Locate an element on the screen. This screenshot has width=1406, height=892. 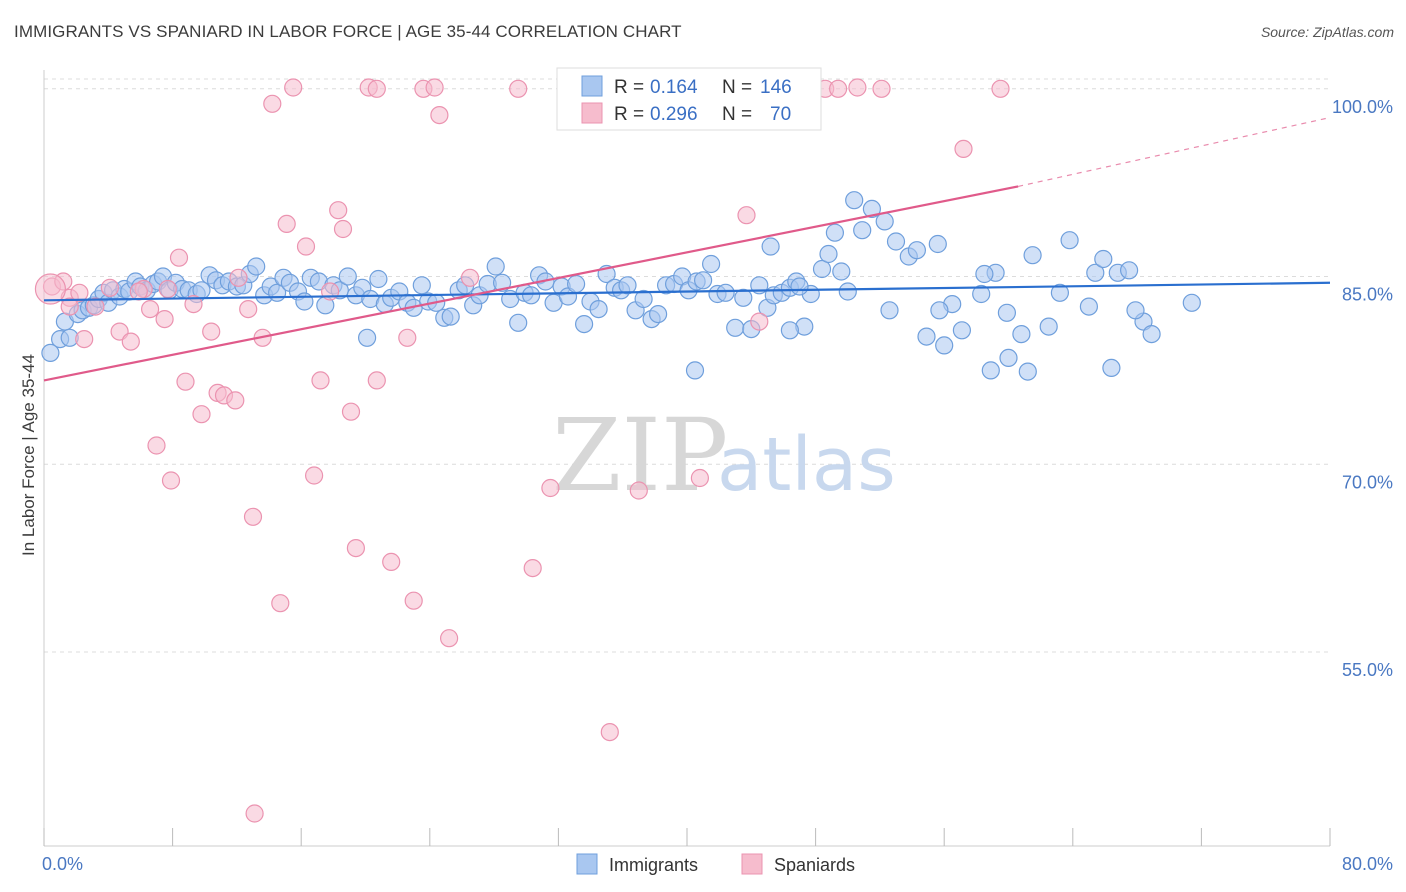
series-swatch-immigrants is located at coordinates (587, 864).